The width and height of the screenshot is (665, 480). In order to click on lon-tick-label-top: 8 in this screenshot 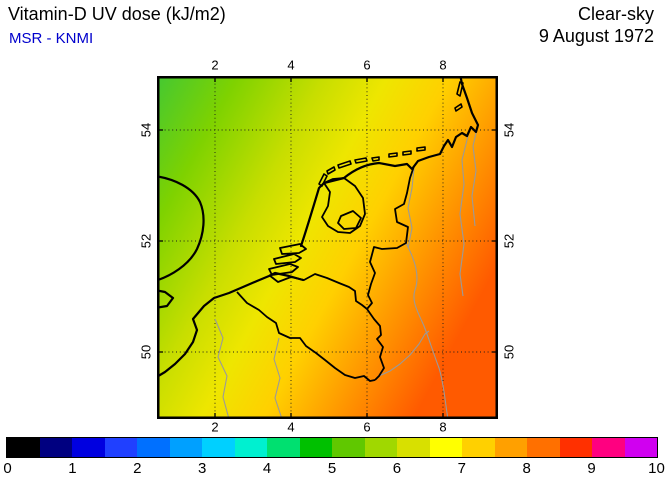, I will do `click(443, 65)`.